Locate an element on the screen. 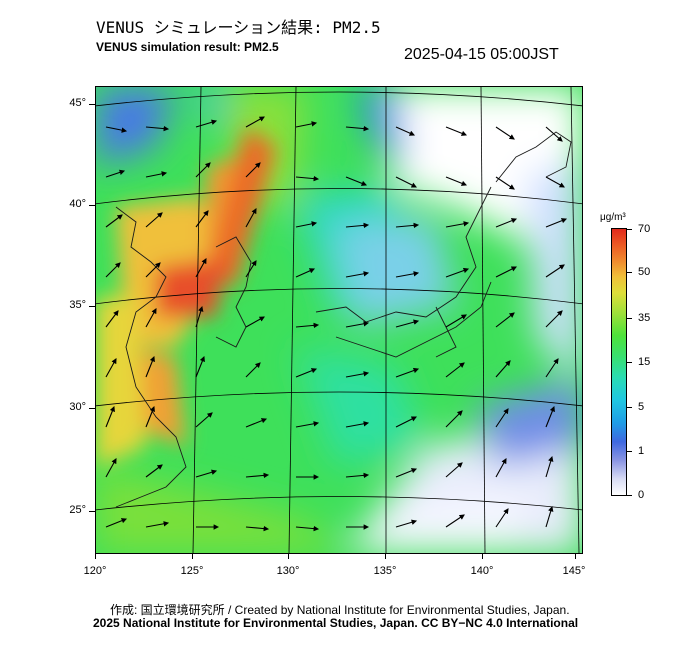 The image size is (700, 649). title-english: VENUS simulation result: PM2.5 is located at coordinates (187, 47).